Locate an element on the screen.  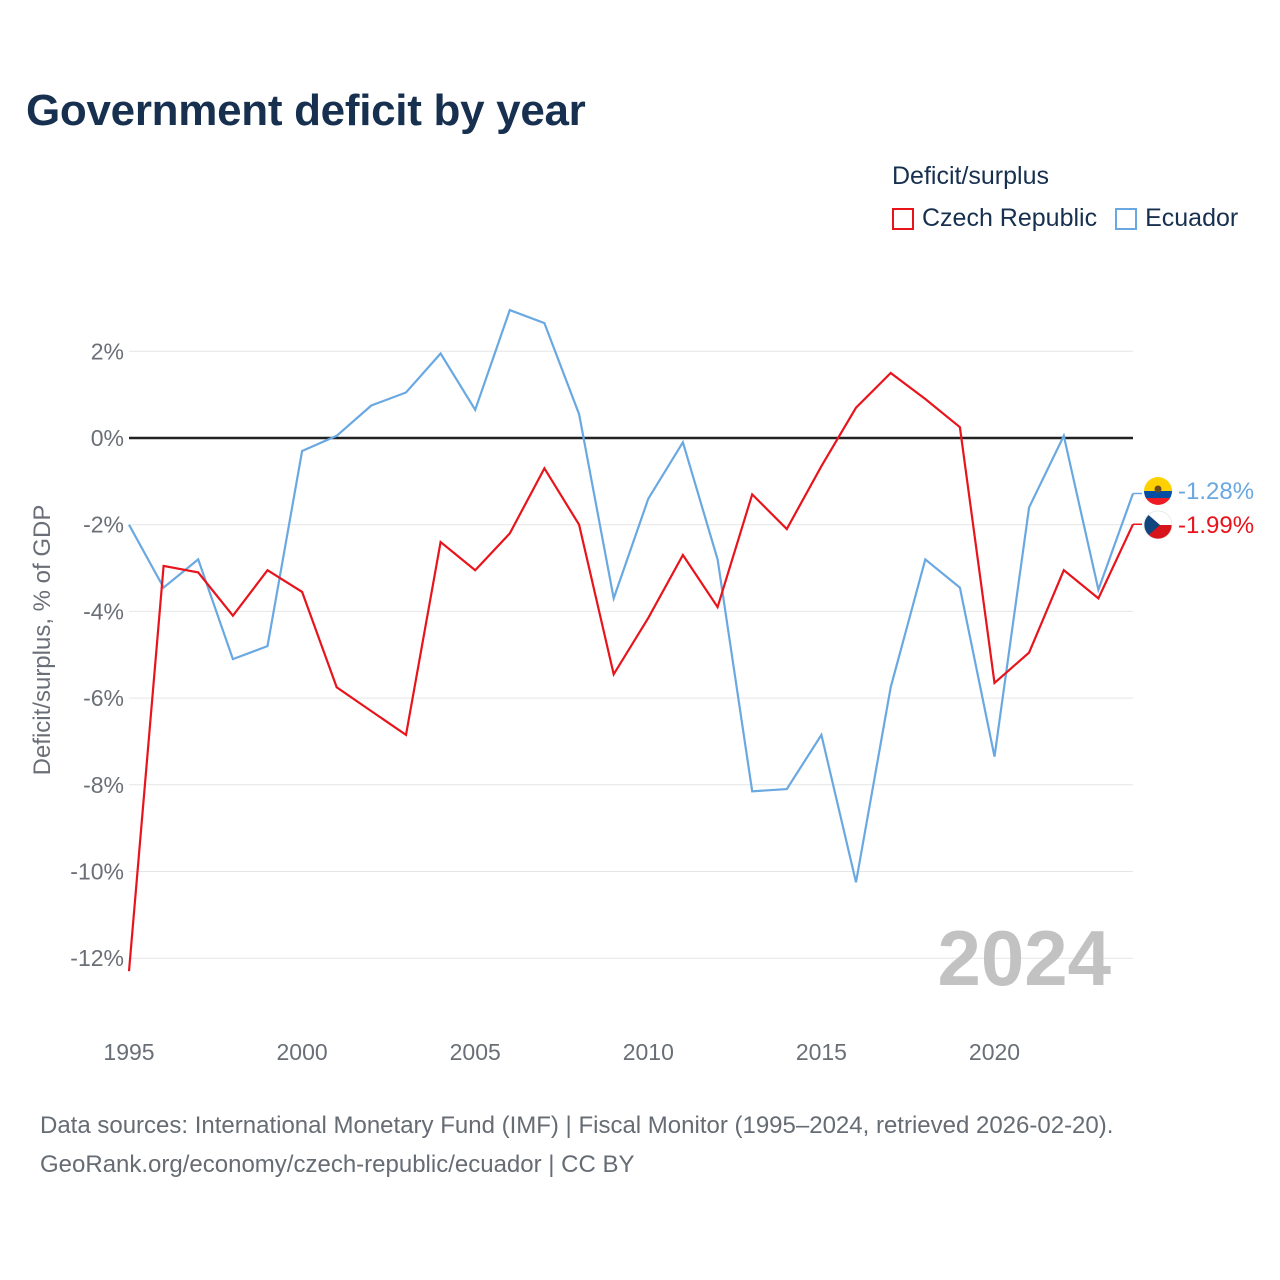
year-watermark: 2024 is located at coordinates (1024, 958).